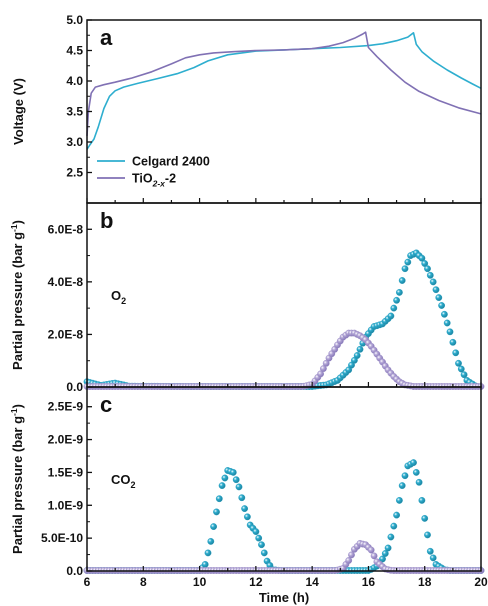 Image resolution: width=488 pixels, height=606 pixels. I want to click on panel-b-letter: b, so click(106, 220).